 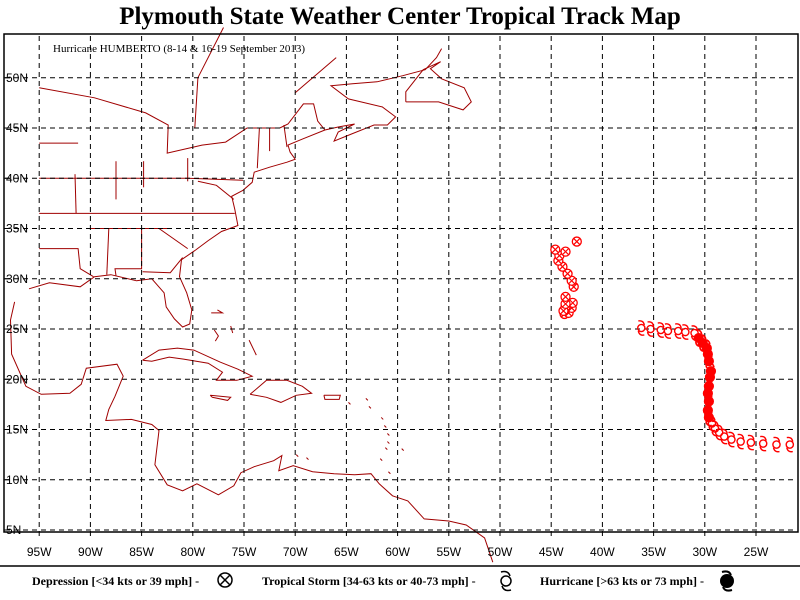 I want to click on legend-depression-label: Depression [<34 kts or 39 mph] -, so click(x=116, y=581).